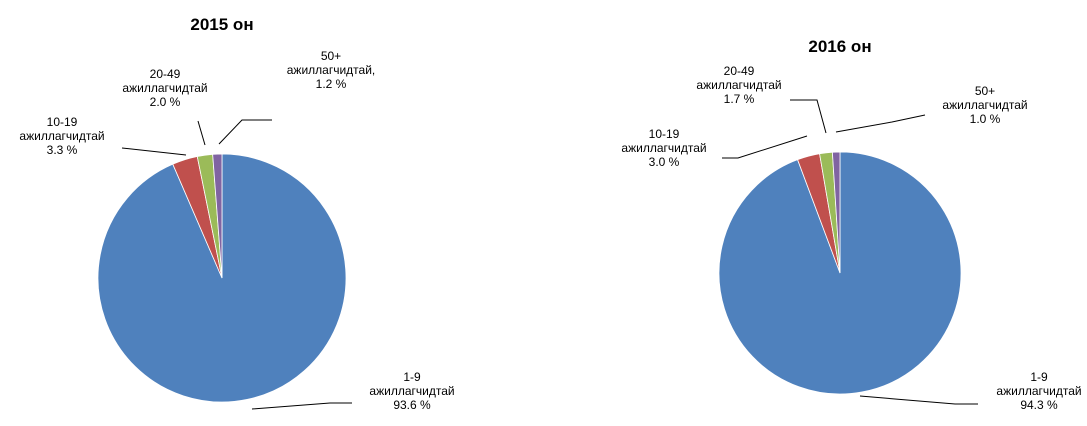  I want to click on slice-1-9-label: 1-9 ажиллагчидтай 94.3 %, so click(1038, 391).